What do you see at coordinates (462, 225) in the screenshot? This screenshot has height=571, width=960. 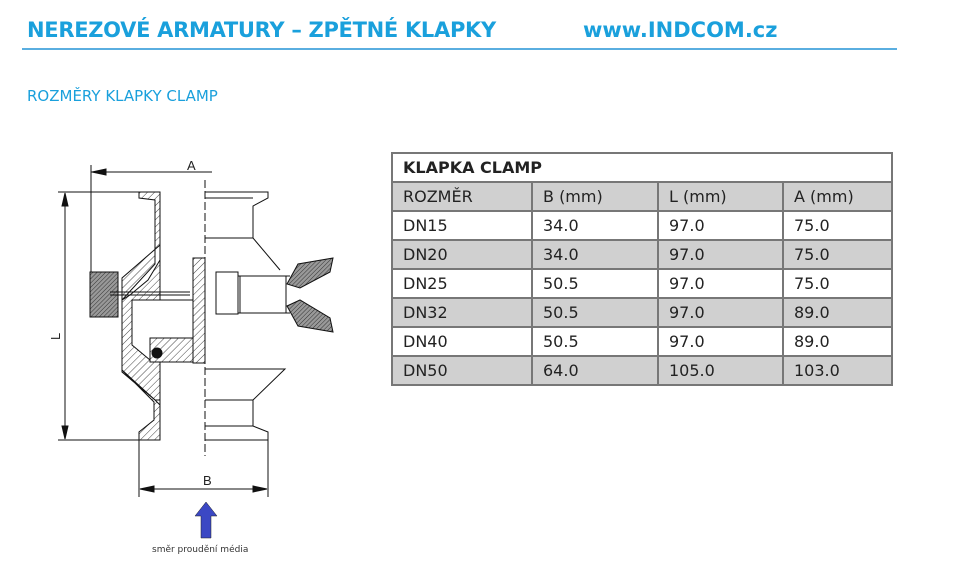 I see `cell: DN15` at bounding box center [462, 225].